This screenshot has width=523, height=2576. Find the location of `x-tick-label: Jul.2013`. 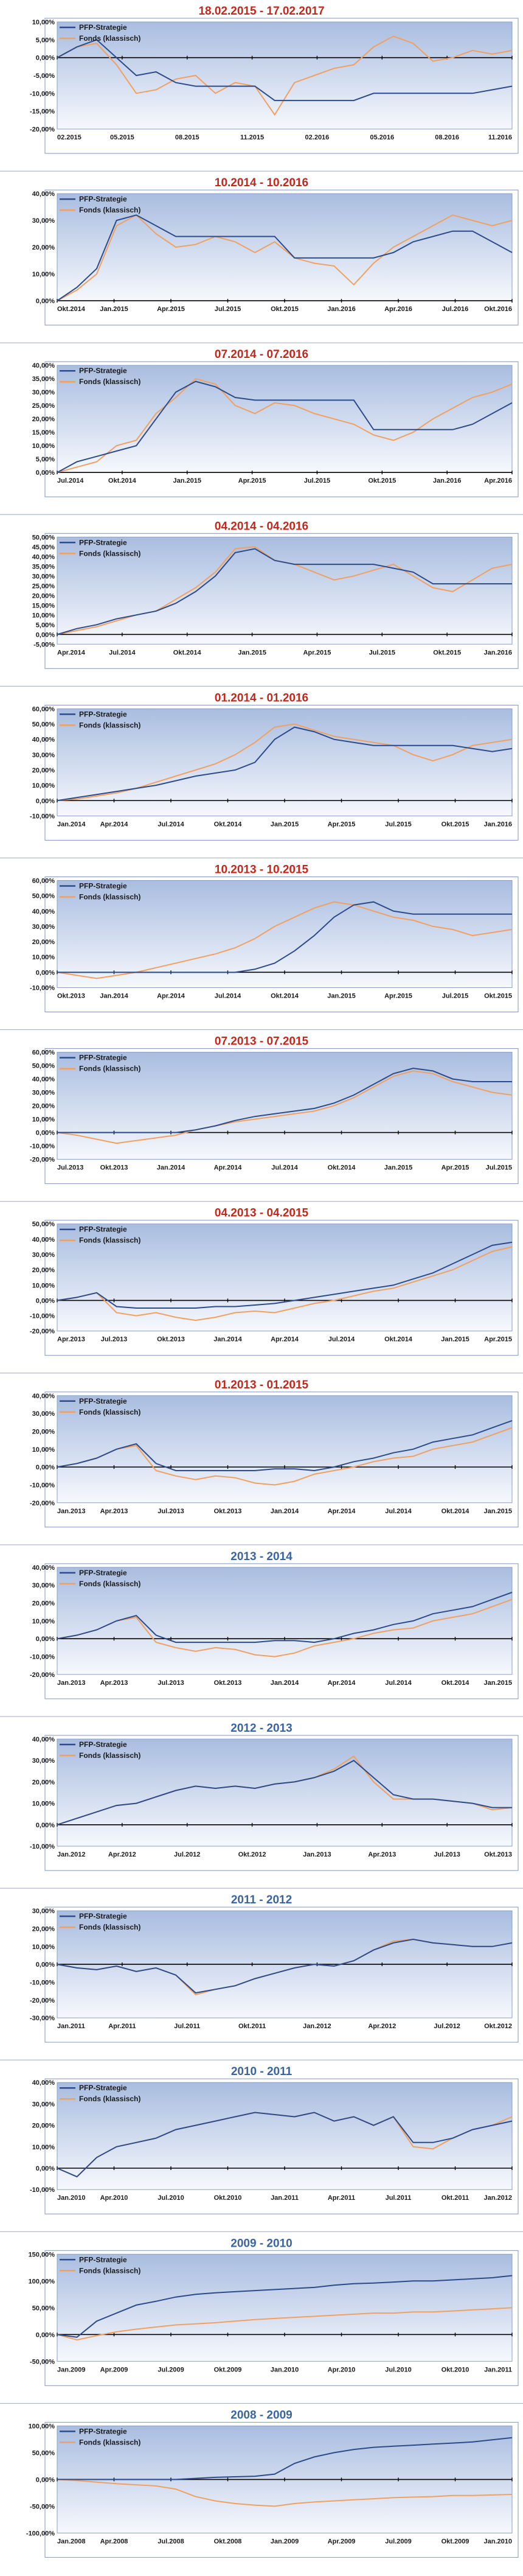

x-tick-label: Jul.2013 is located at coordinates (171, 1512).